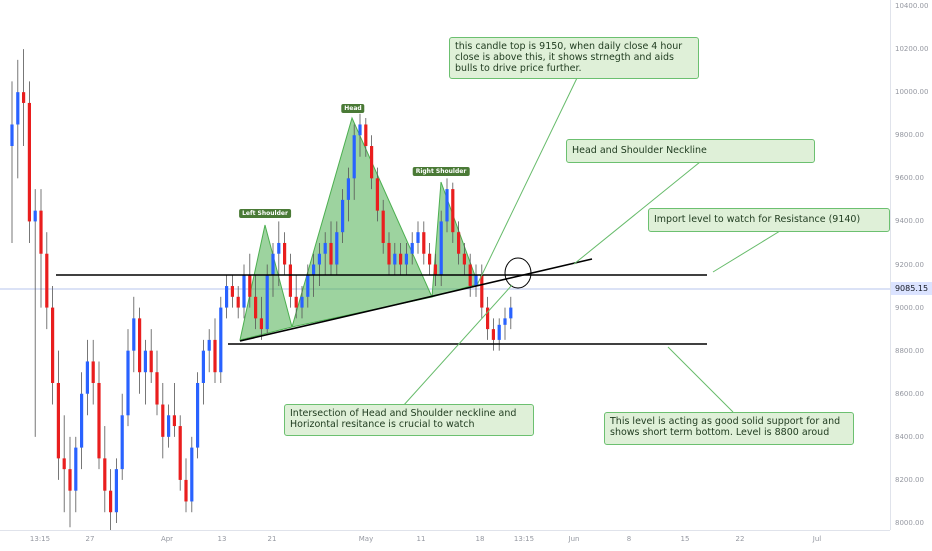 This screenshot has width=932, height=551. What do you see at coordinates (353, 108) in the screenshot?
I see `tag-head: Head` at bounding box center [353, 108].